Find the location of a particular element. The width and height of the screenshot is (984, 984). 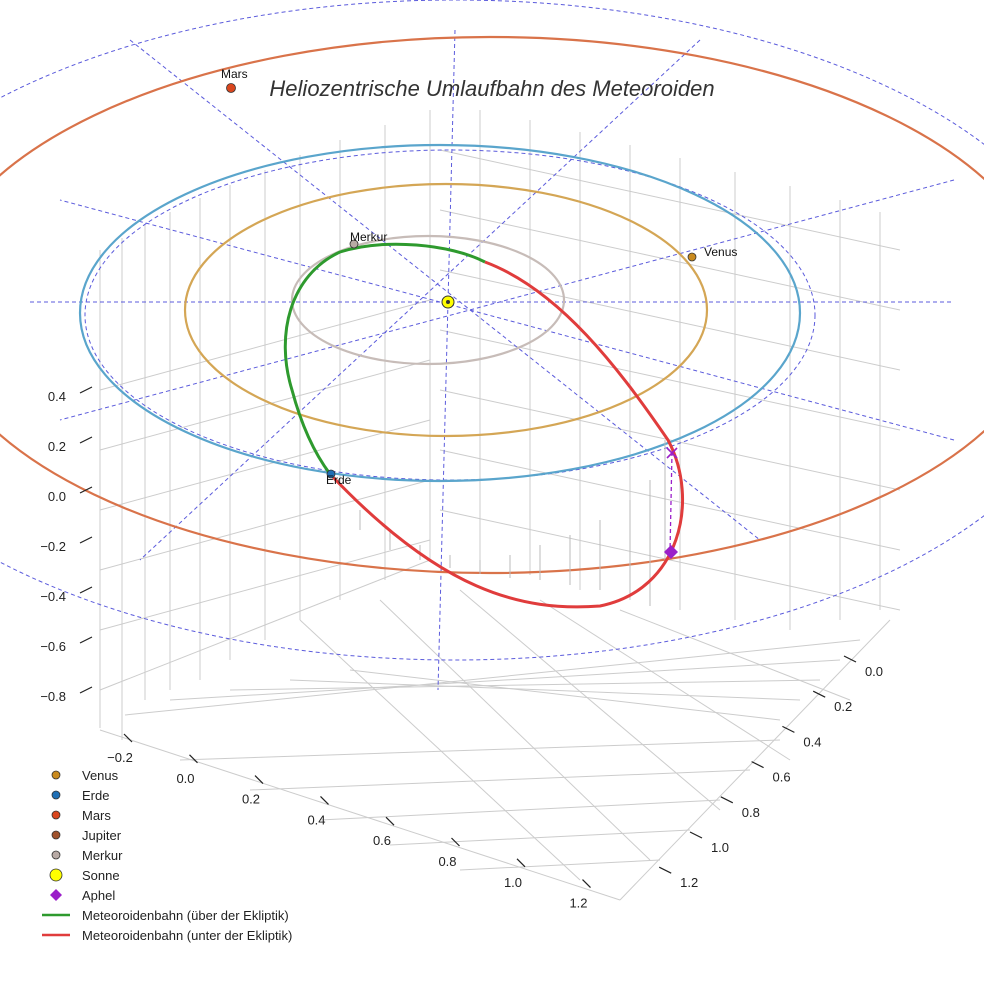

legend-label: Aphel is located at coordinates (98, 895).